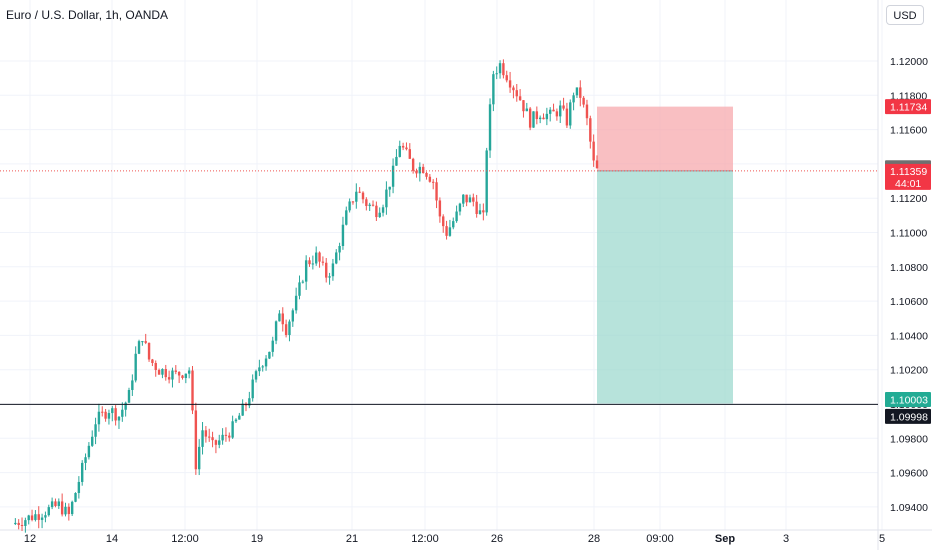 This screenshot has height=550, width=932. Describe the element at coordinates (112, 539) in the screenshot. I see `x-tick-label: 14` at that location.